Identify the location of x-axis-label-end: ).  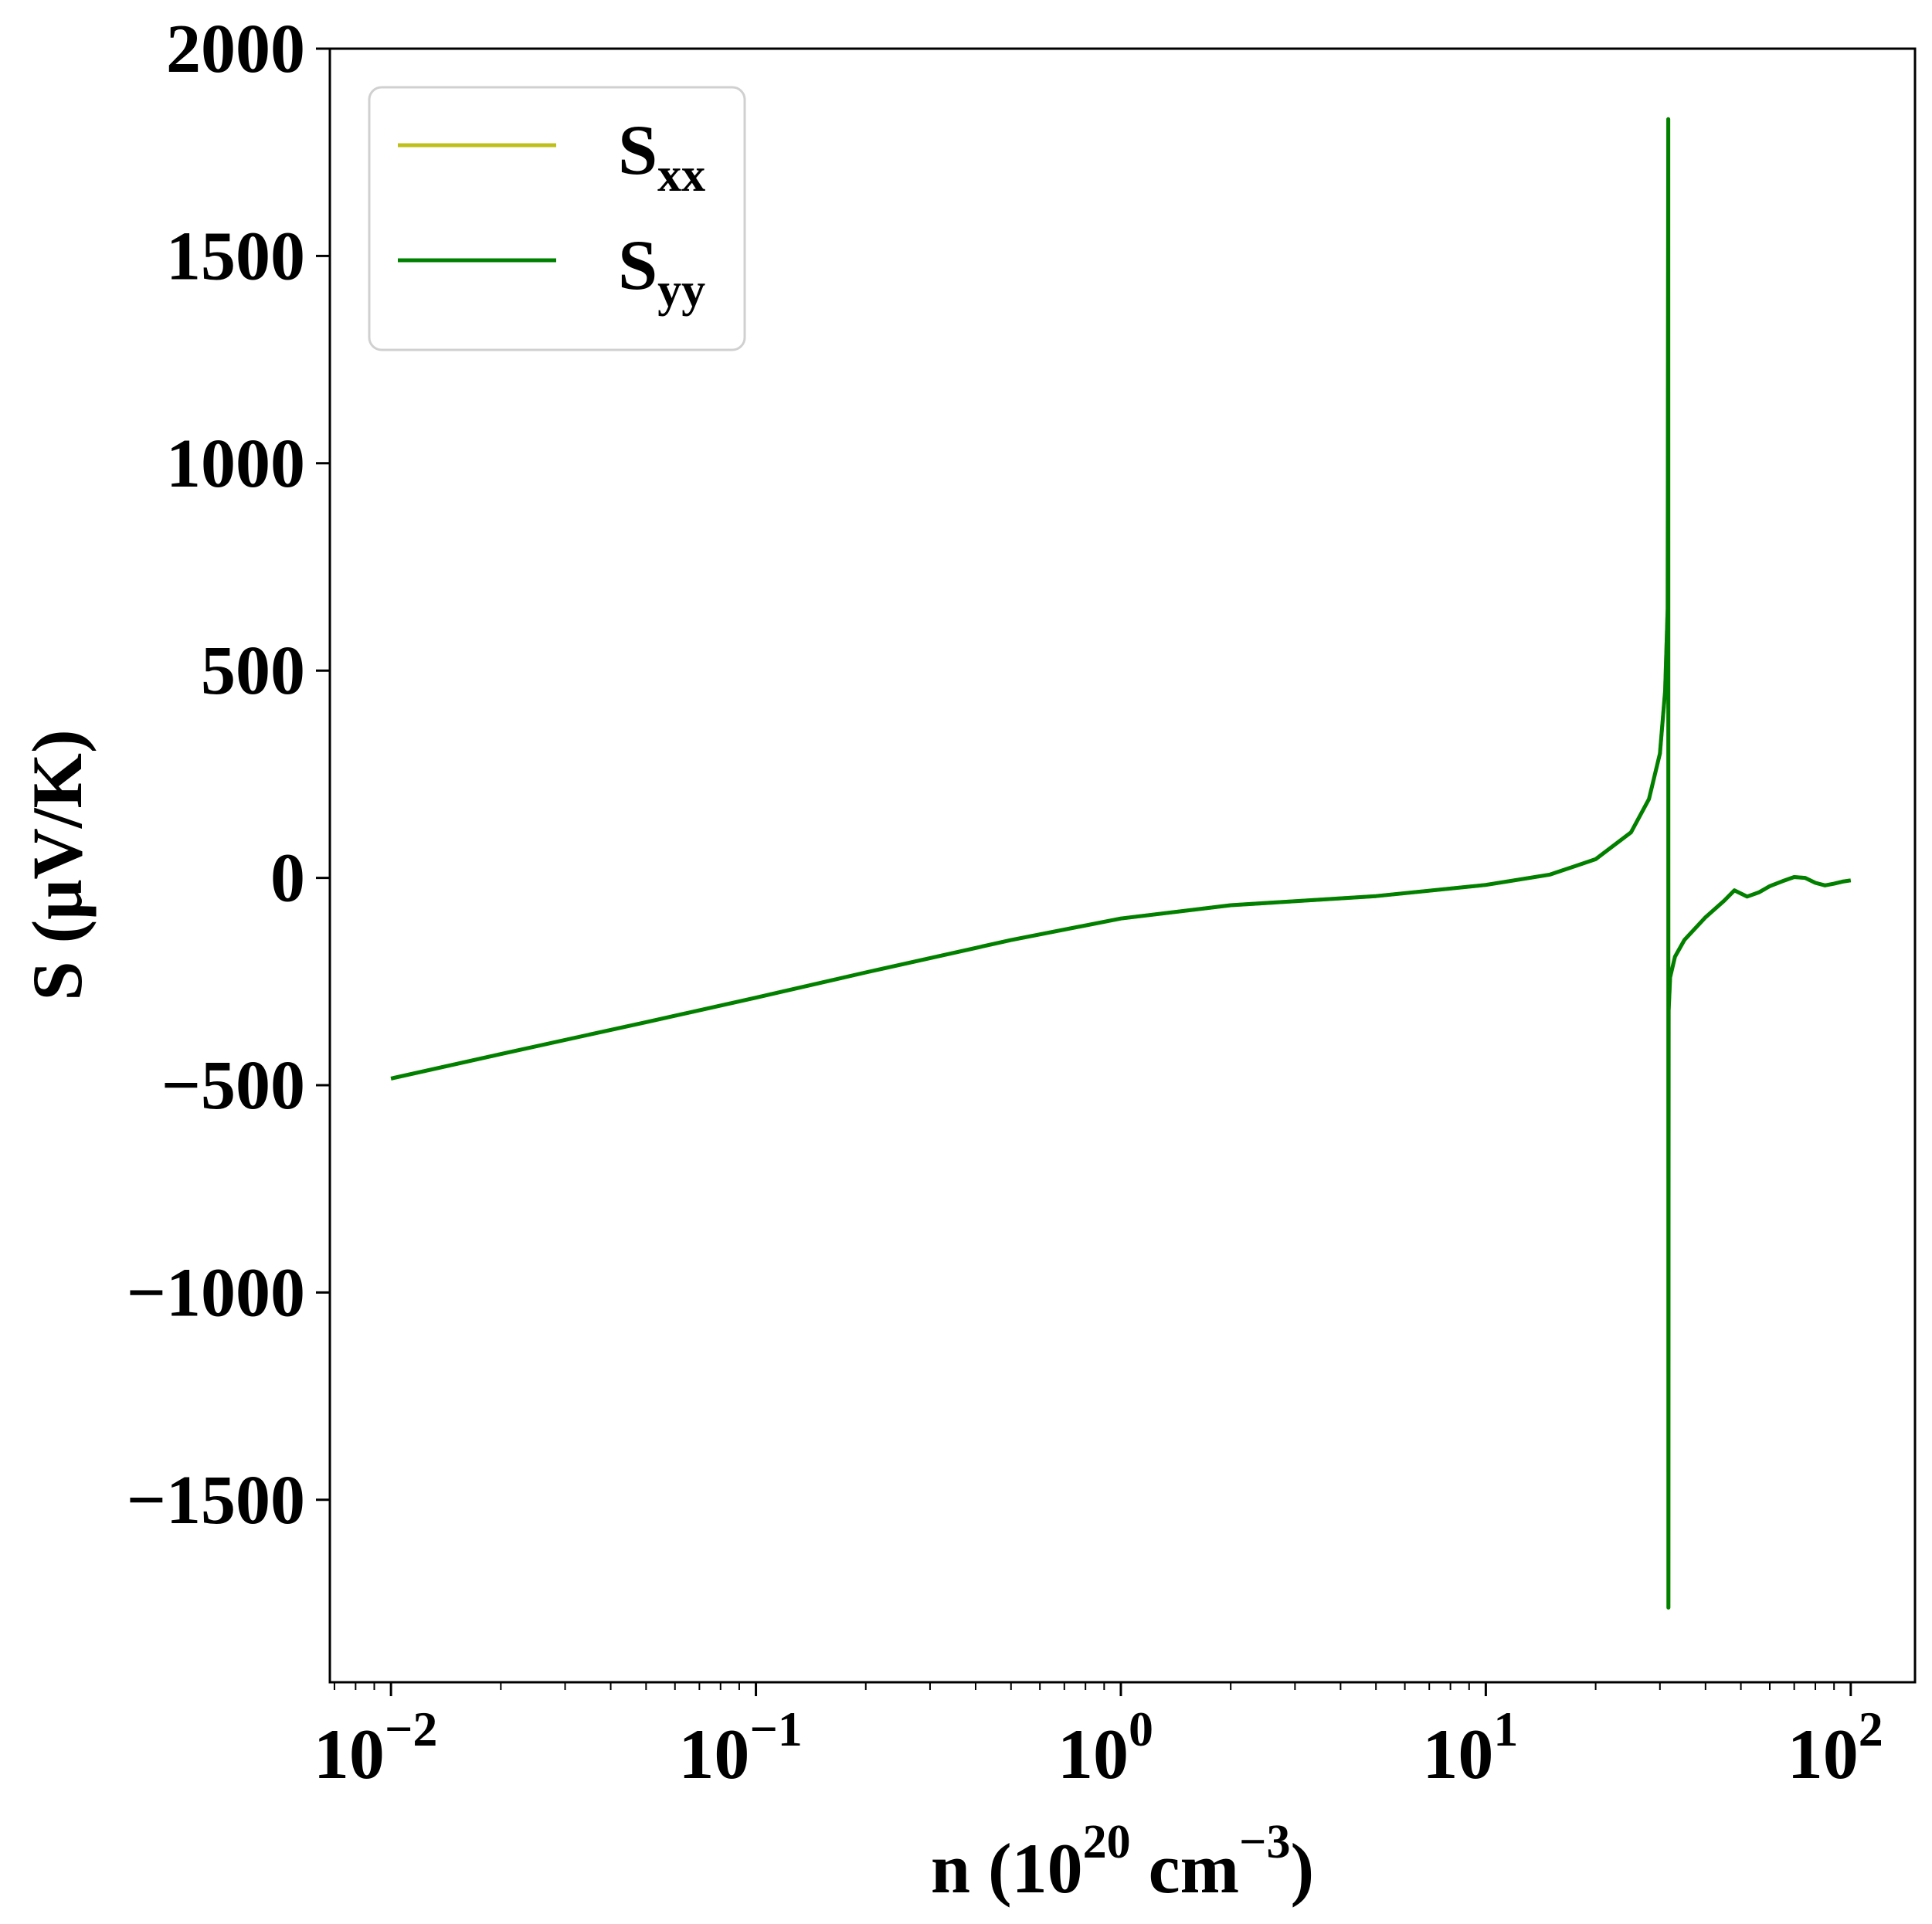
(1303, 1868).